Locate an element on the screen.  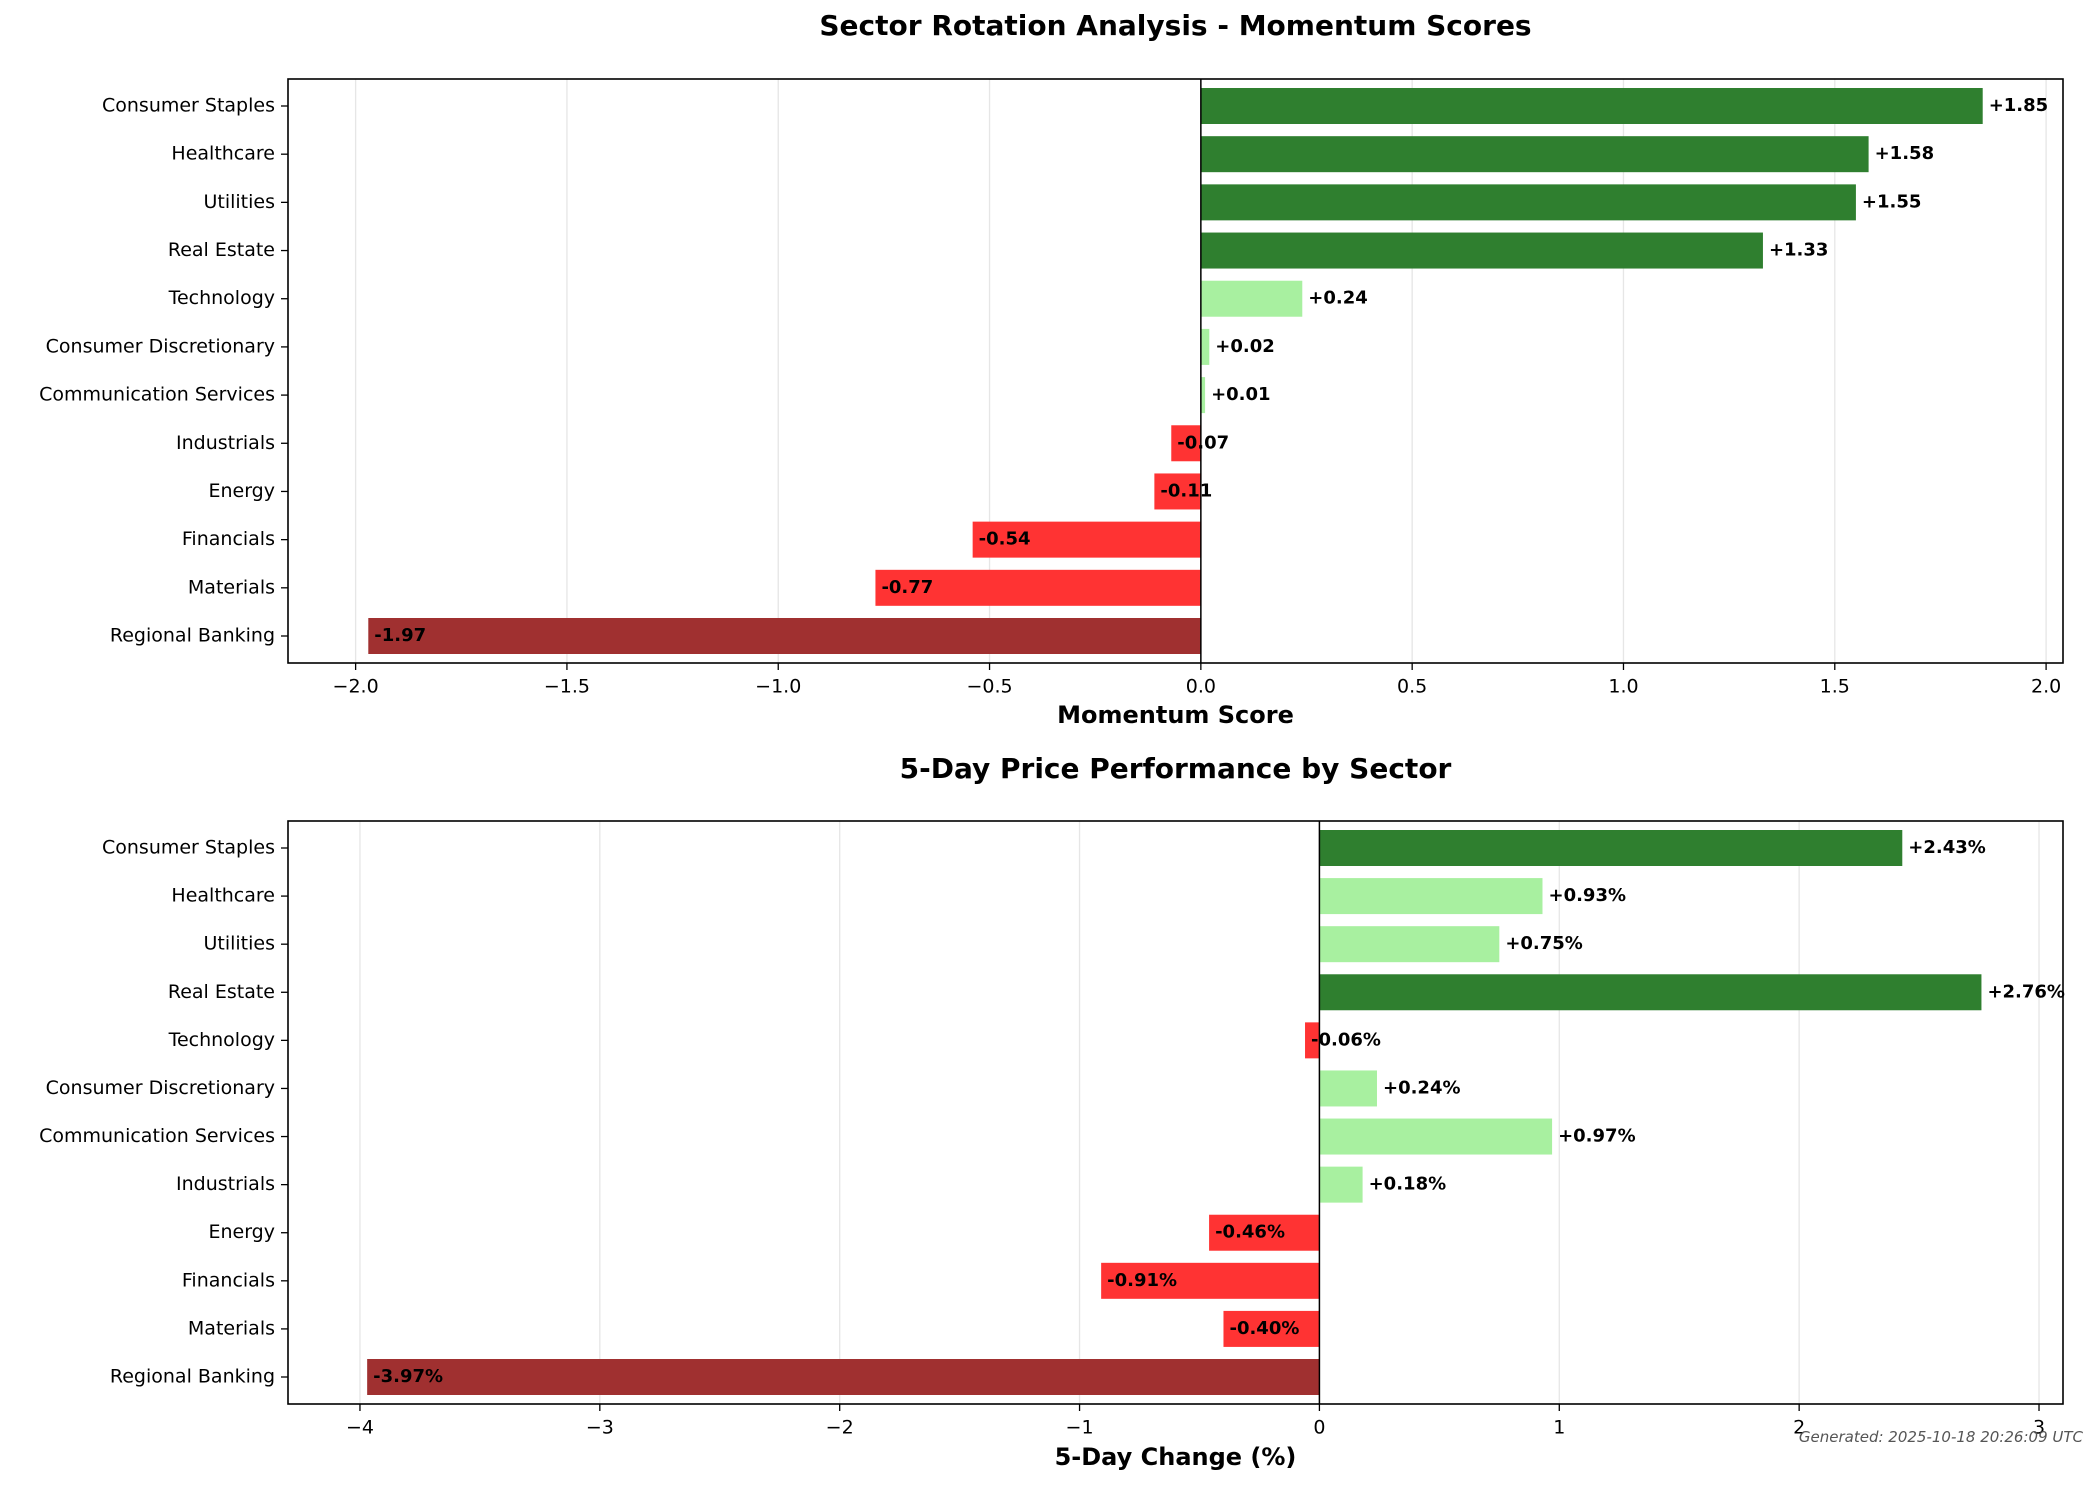
x-tick-label-0-1: −1.5 is located at coordinates (567, 687).